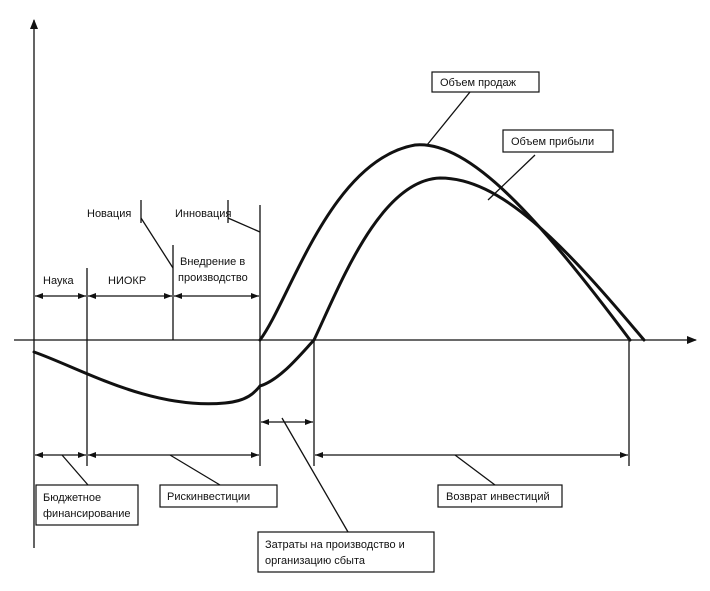  Describe the element at coordinates (208, 497) in the screenshot. I see `risk-label: Рискинвестиции` at that location.